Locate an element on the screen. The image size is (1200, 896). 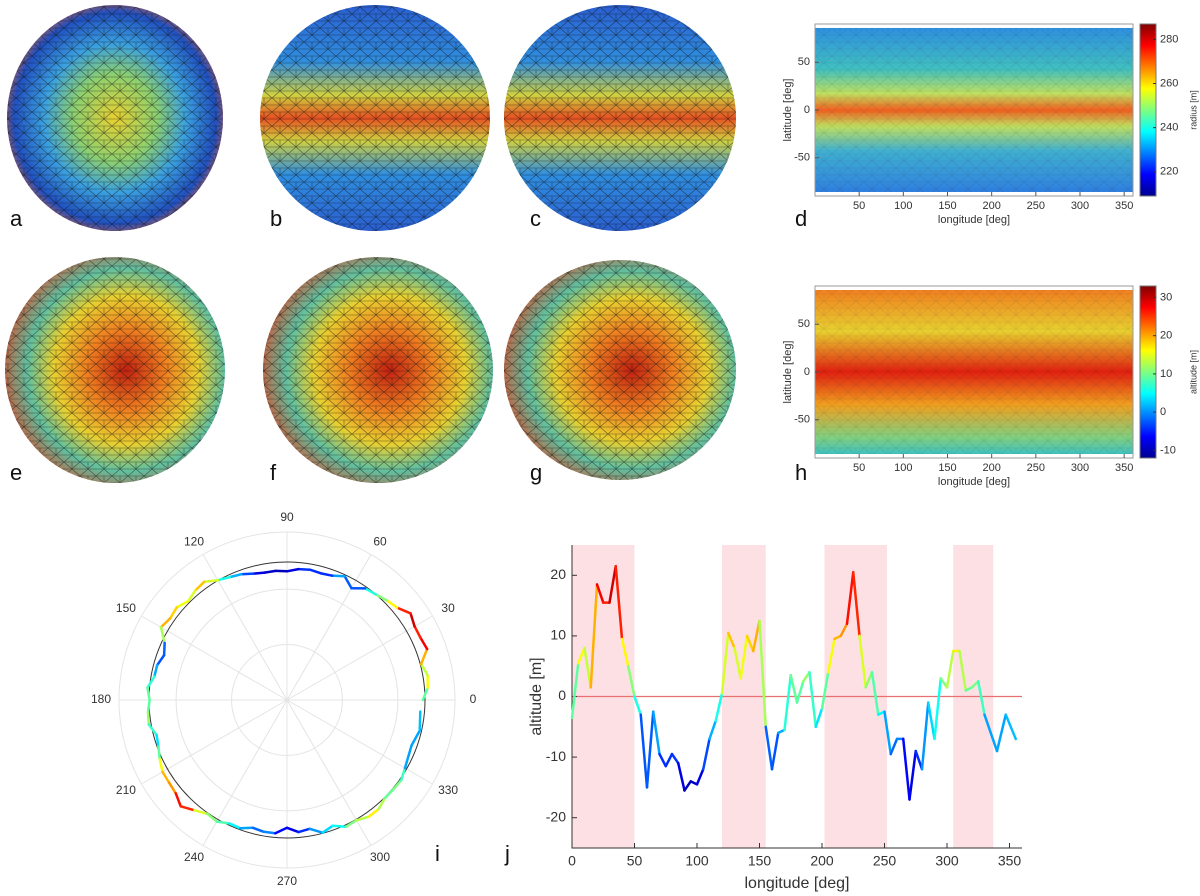
colorbar is located at coordinates (1148, 372).